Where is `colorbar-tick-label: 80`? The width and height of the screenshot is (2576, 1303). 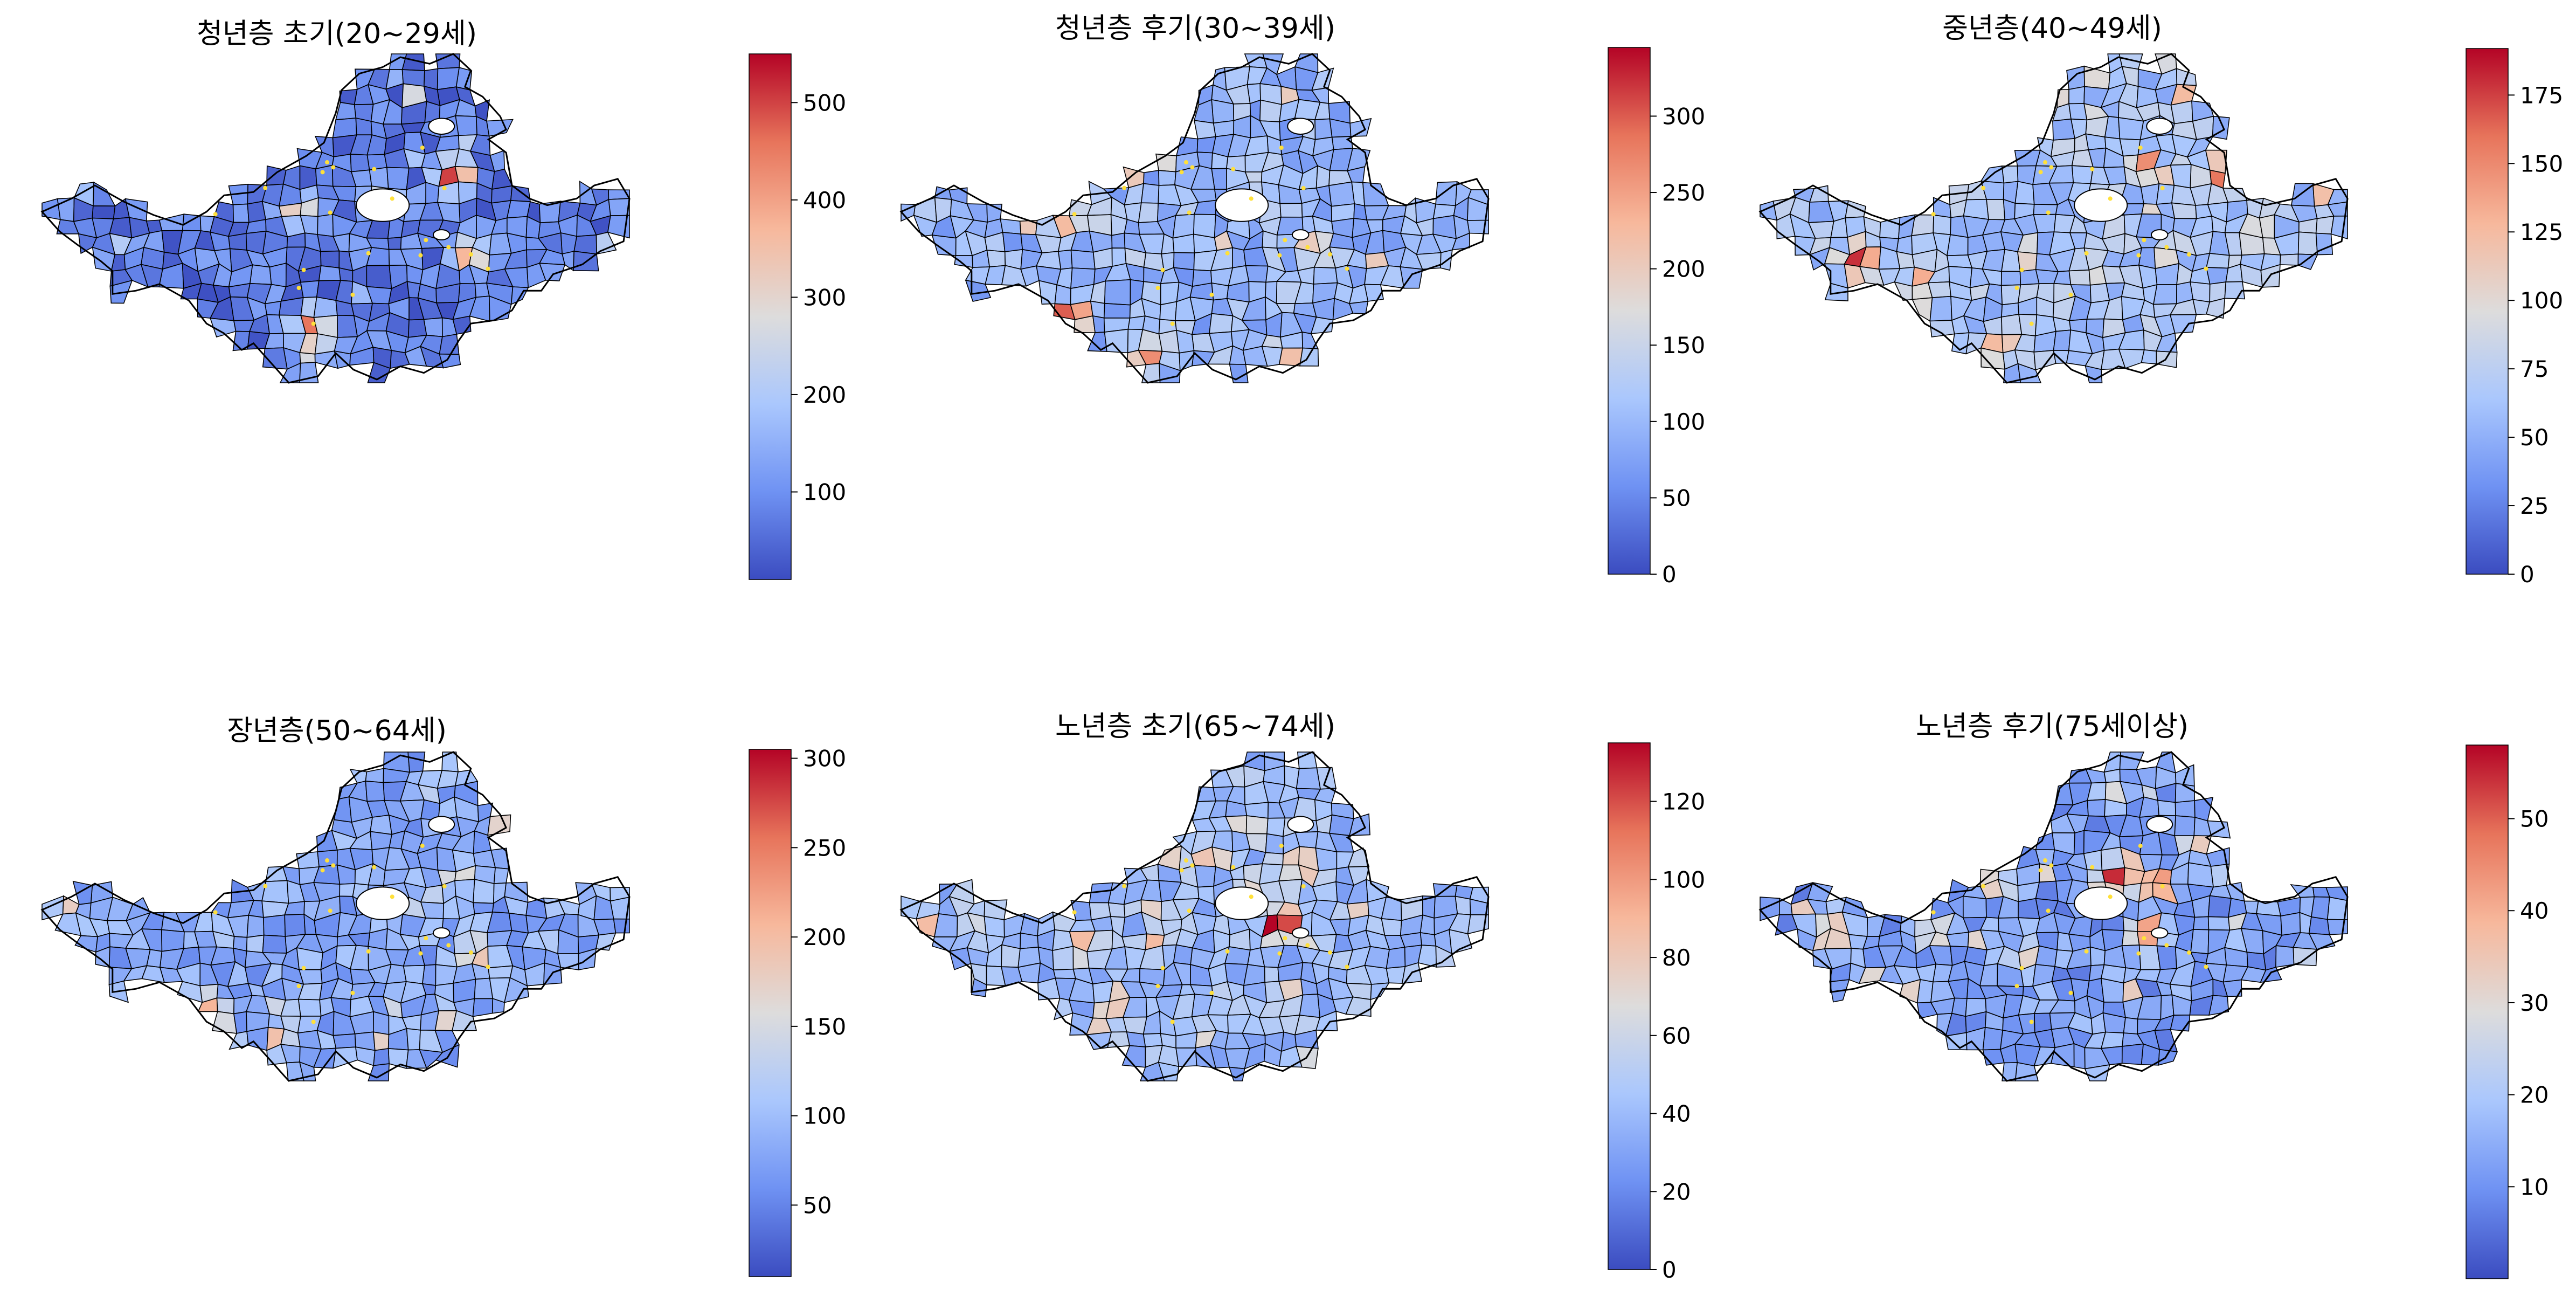 colorbar-tick-label: 80 is located at coordinates (1677, 957).